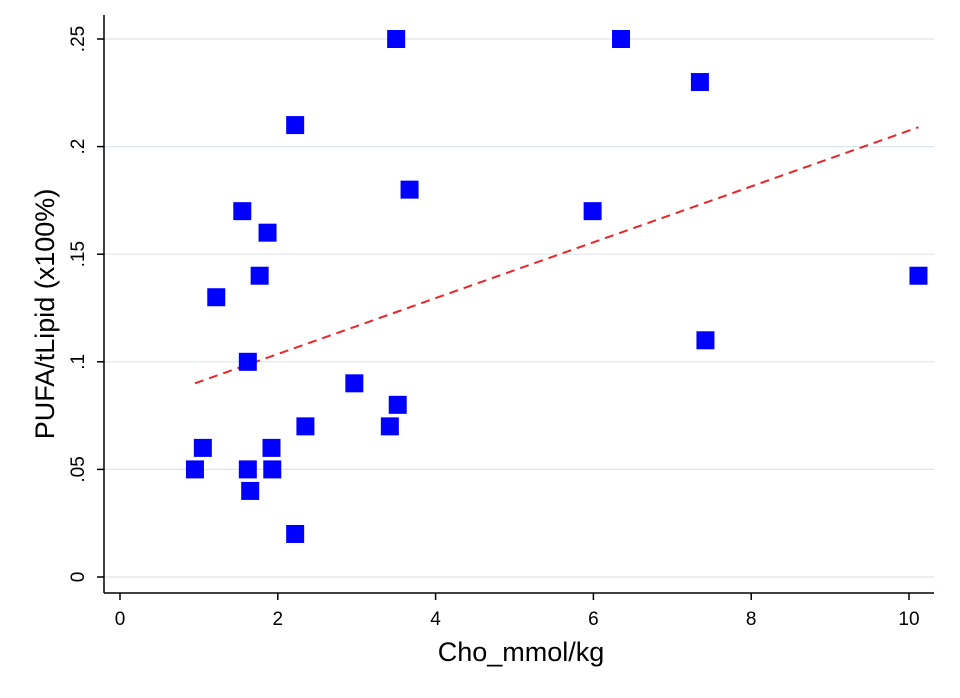  What do you see at coordinates (593, 619) in the screenshot?
I see `x-tick-label: 6` at bounding box center [593, 619].